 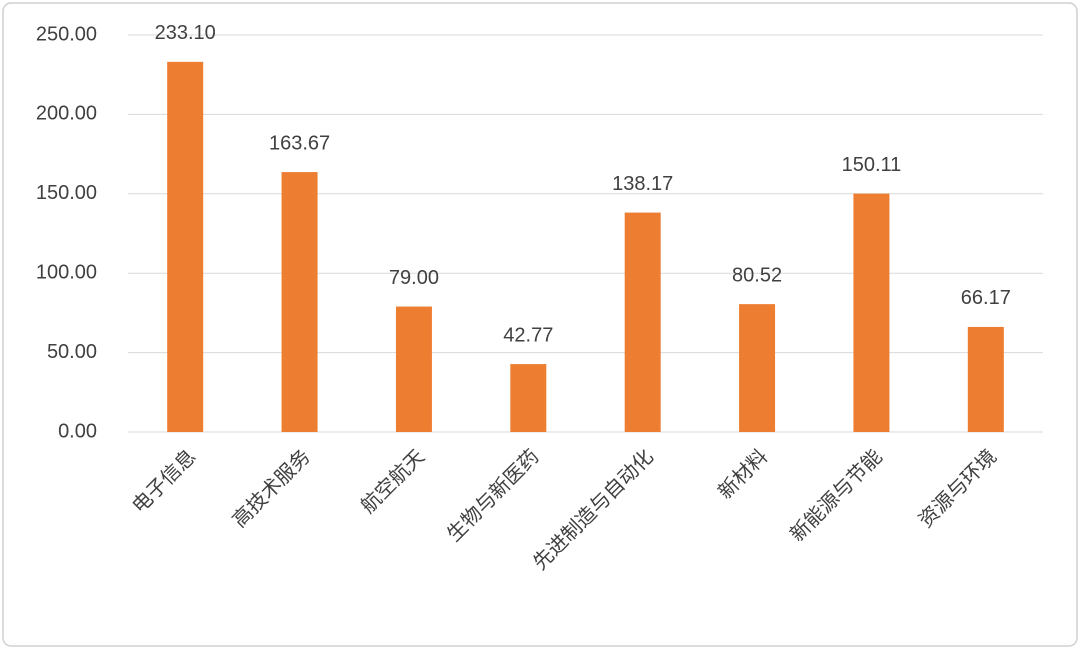 I want to click on y-tick-label: 150.00, so click(x=66, y=193).